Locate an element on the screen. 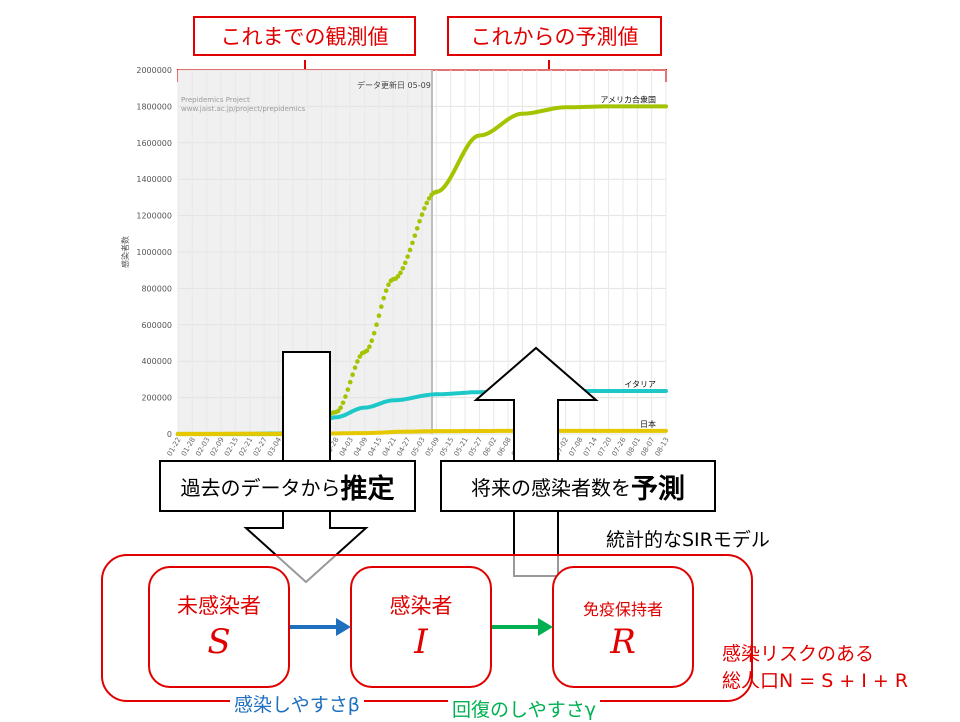  infection-rate-label: 感染しやすさβ is located at coordinates (297, 703).